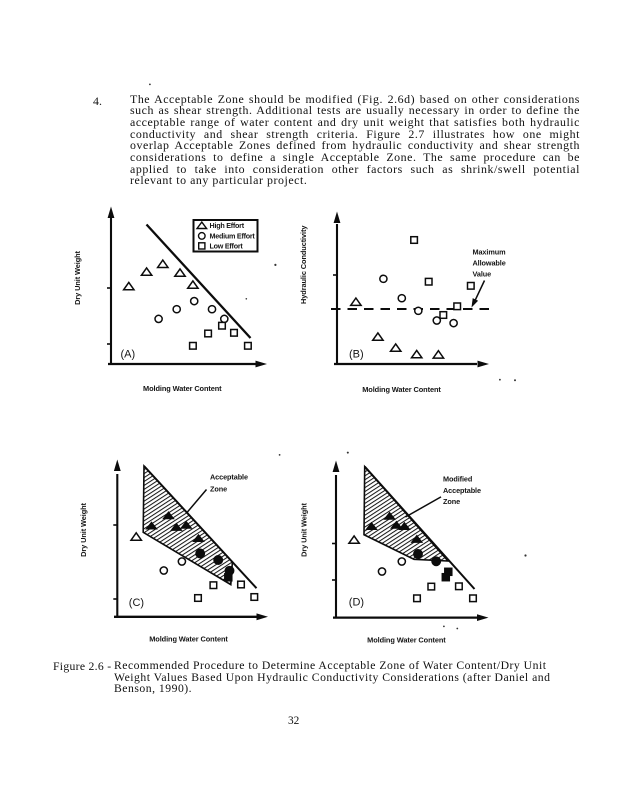  I want to click on svg-text: Allowable, so click(489, 263).